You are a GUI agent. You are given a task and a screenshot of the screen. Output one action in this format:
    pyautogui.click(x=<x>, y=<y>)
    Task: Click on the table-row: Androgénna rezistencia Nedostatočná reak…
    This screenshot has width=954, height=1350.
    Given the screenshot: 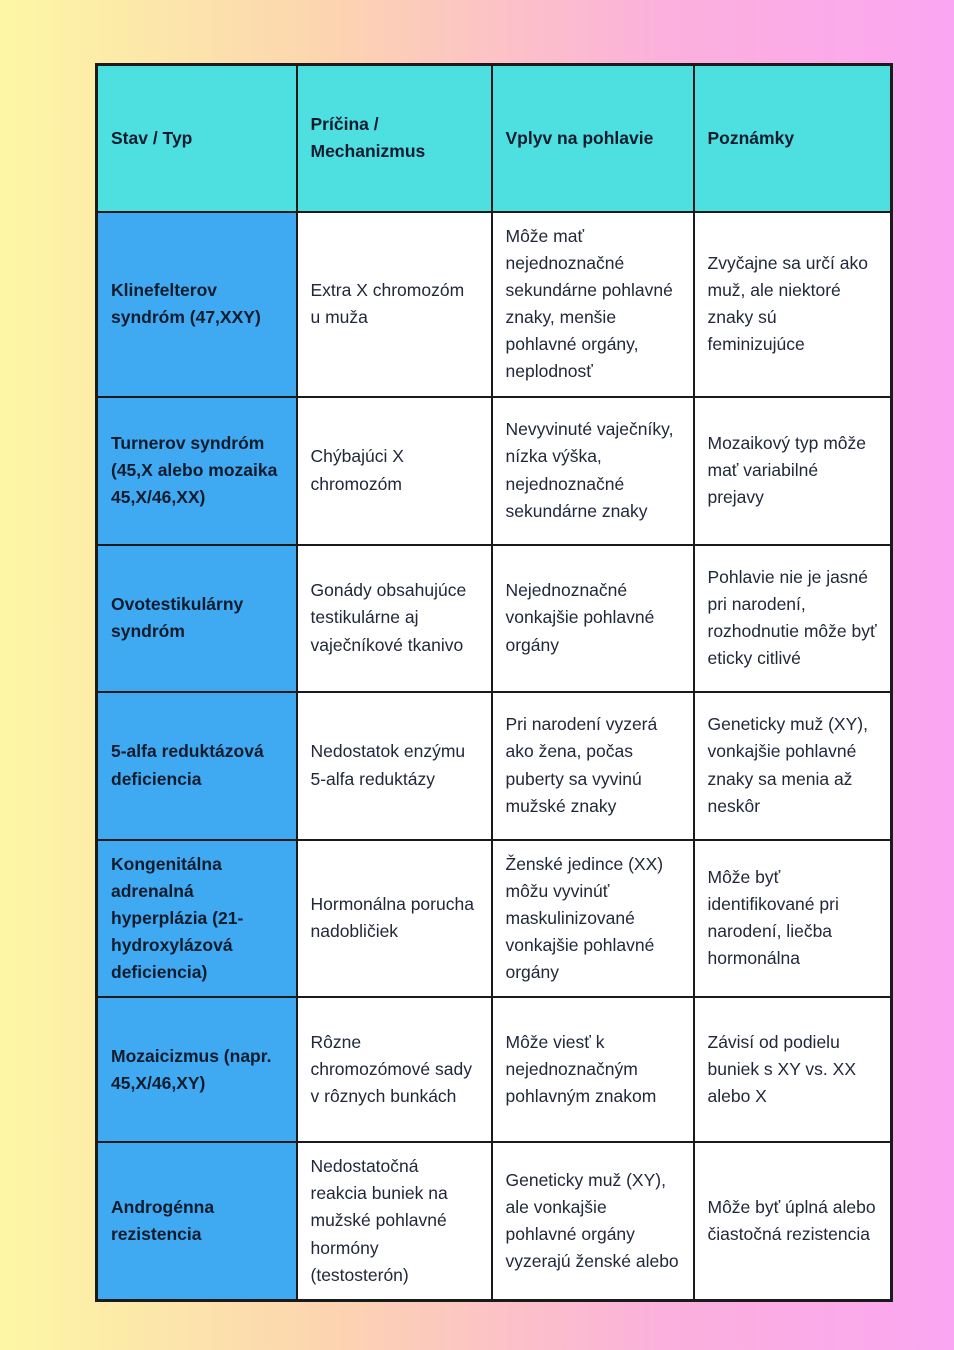 What is the action you would take?
    pyautogui.click(x=494, y=1221)
    